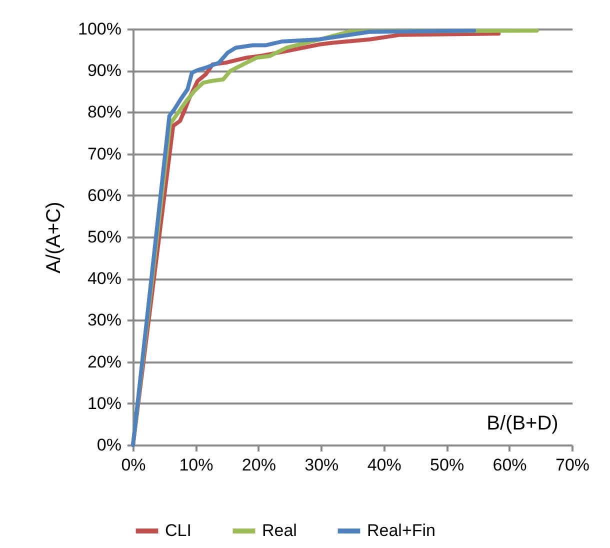 The width and height of the screenshot is (610, 548). Describe the element at coordinates (109, 445) in the screenshot. I see `y-tick-label: 0%` at that location.